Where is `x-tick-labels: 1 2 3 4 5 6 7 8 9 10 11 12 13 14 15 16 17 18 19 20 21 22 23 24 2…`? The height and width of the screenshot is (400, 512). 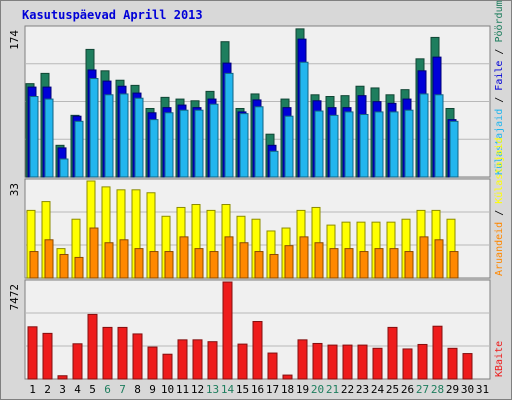
x-tick-labels: 1 2 3 4 5 6 7 8 9 10 11 12 13 14 15 16 17 18 19 20 21 22 23 24 2… is located at coordinates (259, 389).